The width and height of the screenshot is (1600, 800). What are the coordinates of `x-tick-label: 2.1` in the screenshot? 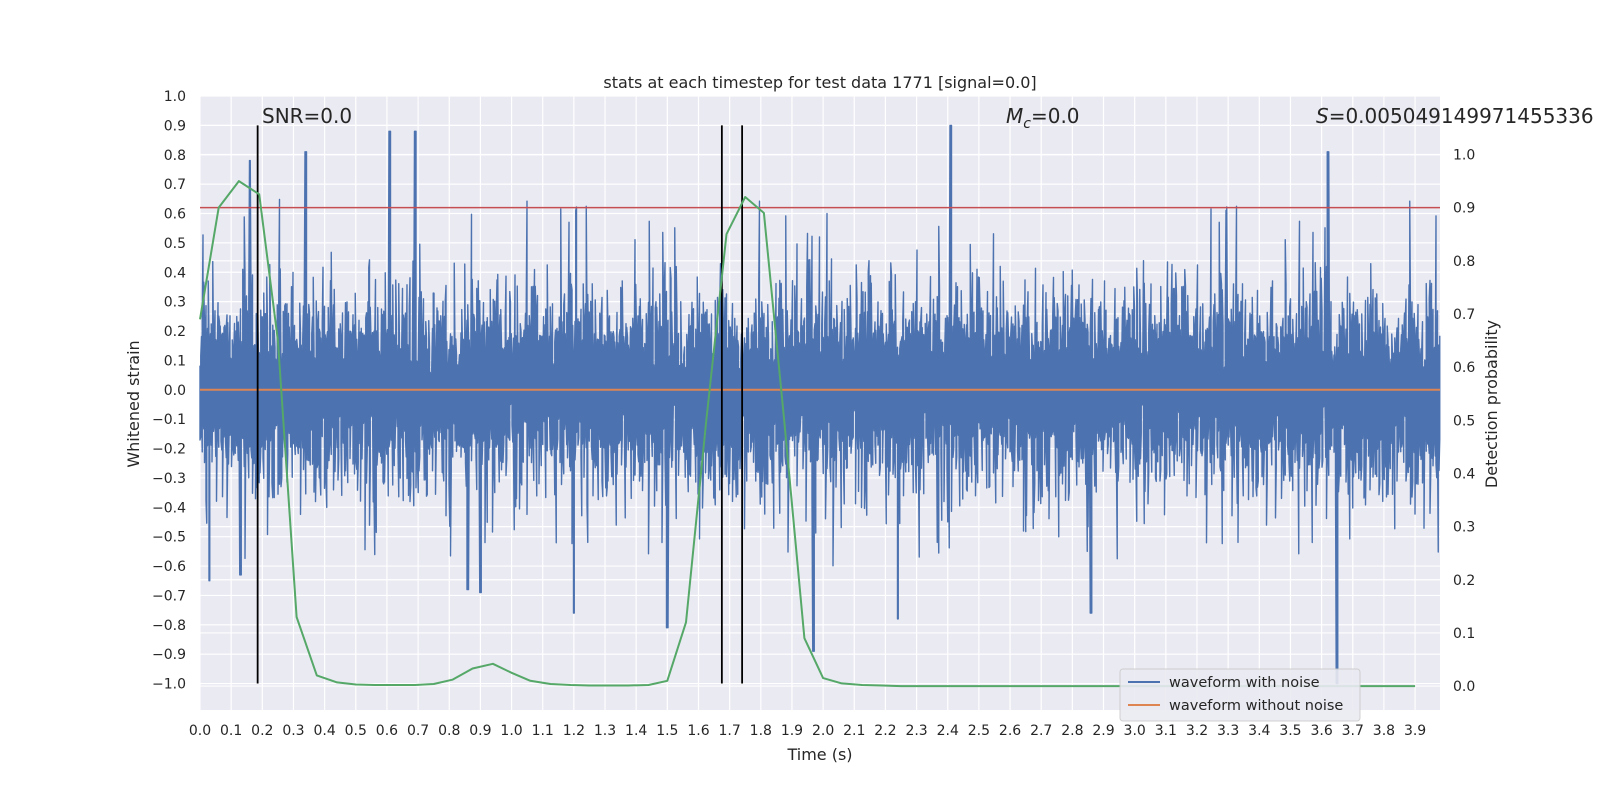 It's located at (854, 731).